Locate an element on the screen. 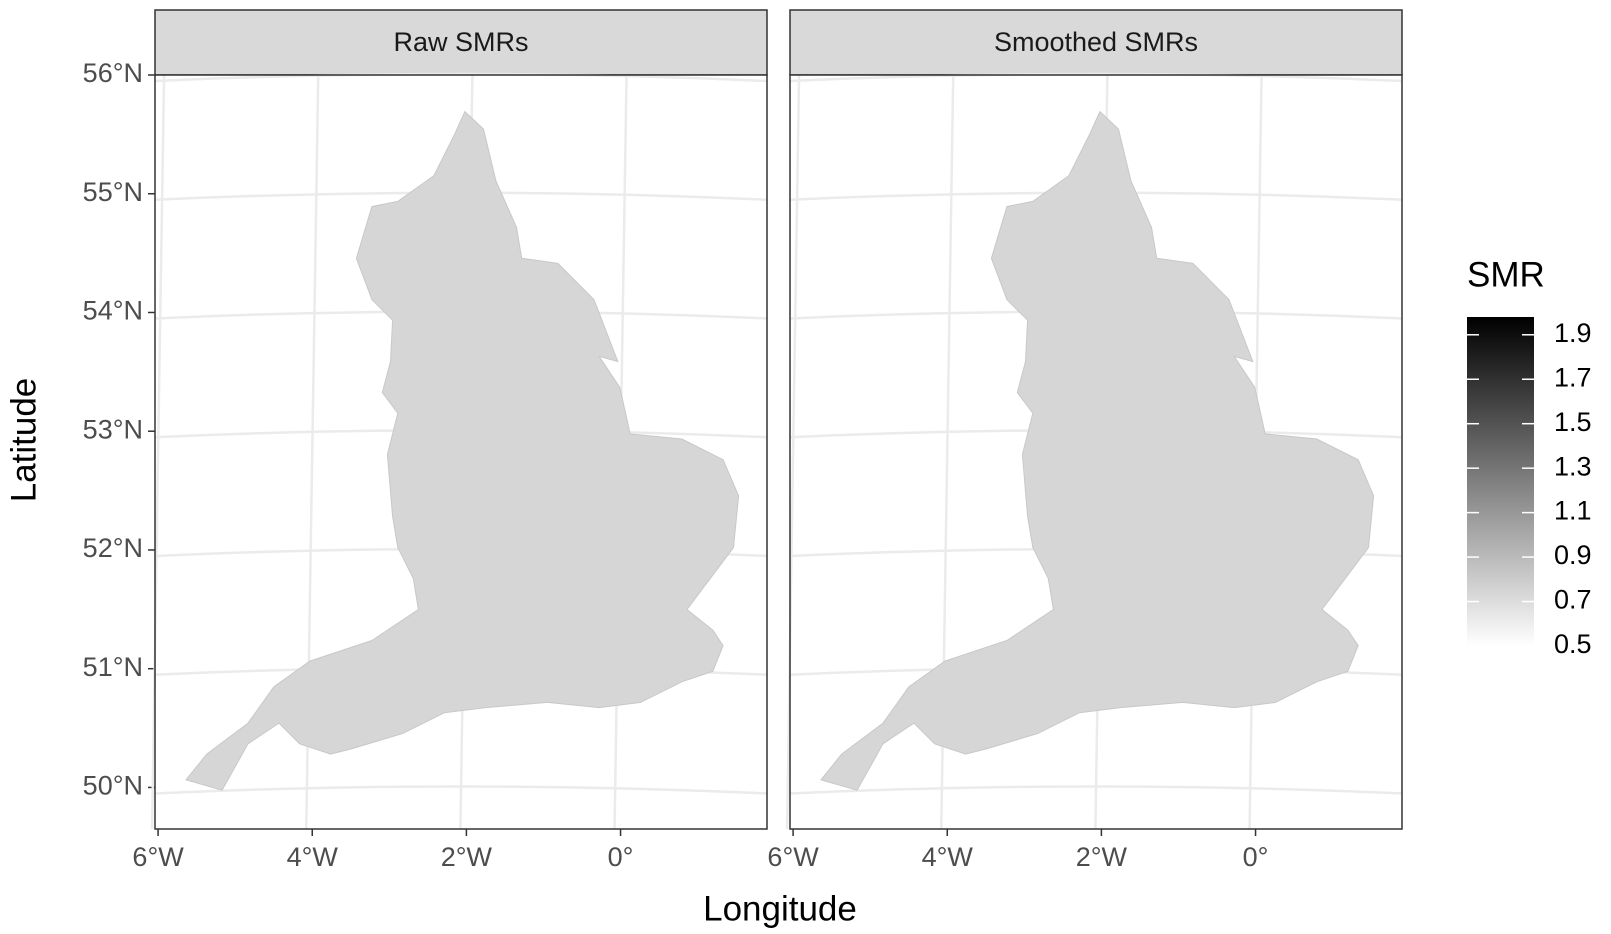 This screenshot has height=934, width=1611. legend-title: SMR is located at coordinates (1506, 274).